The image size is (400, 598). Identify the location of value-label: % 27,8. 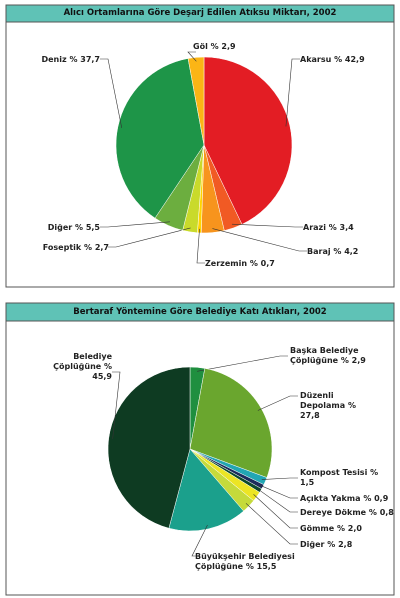
(328, 410).